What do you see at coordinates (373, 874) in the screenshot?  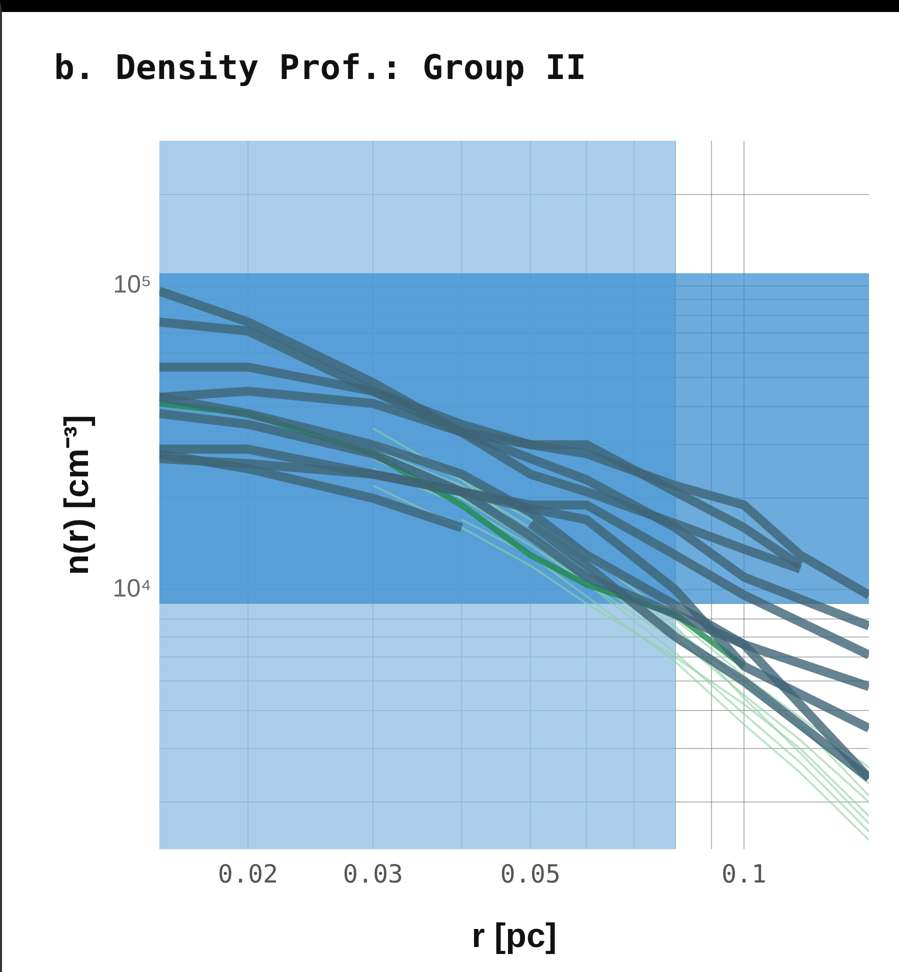 I see `x-tick-label: 0.03` at bounding box center [373, 874].